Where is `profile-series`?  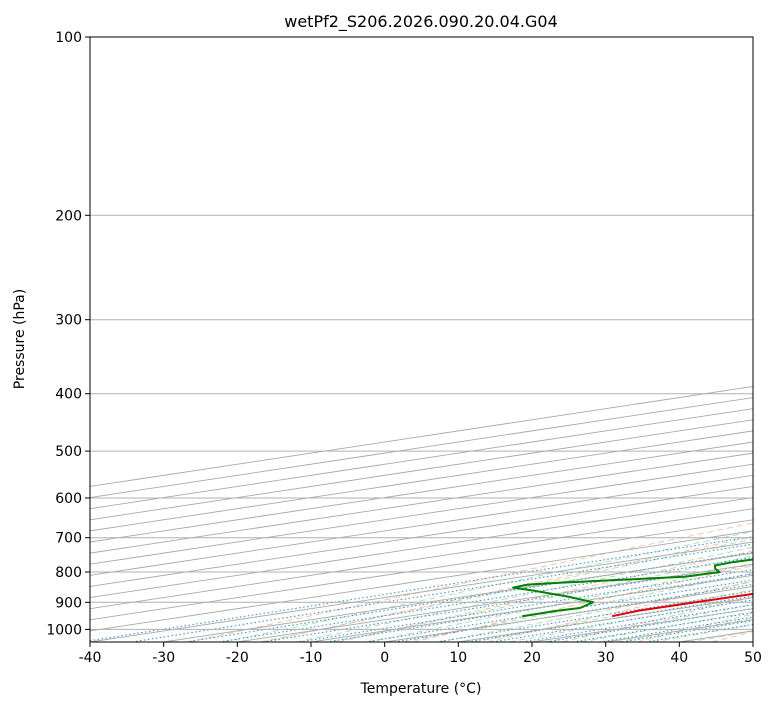 profile-series is located at coordinates (632, 588).